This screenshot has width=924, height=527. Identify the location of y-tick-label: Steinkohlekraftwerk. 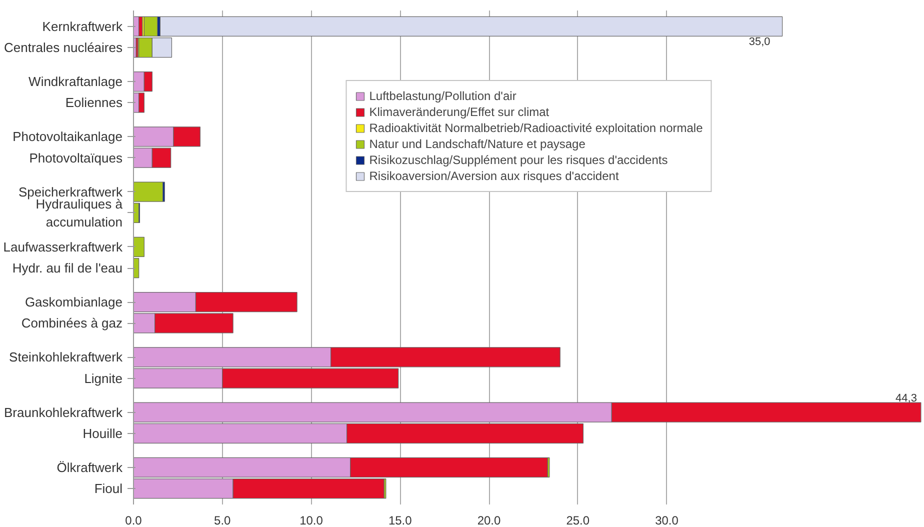
(66, 357).